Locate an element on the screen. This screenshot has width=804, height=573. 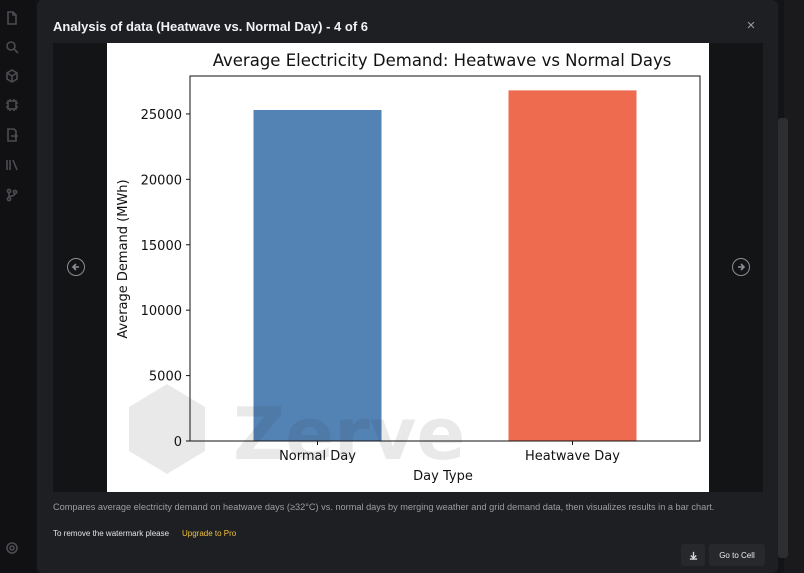
chip-icon is located at coordinates (12, 105).